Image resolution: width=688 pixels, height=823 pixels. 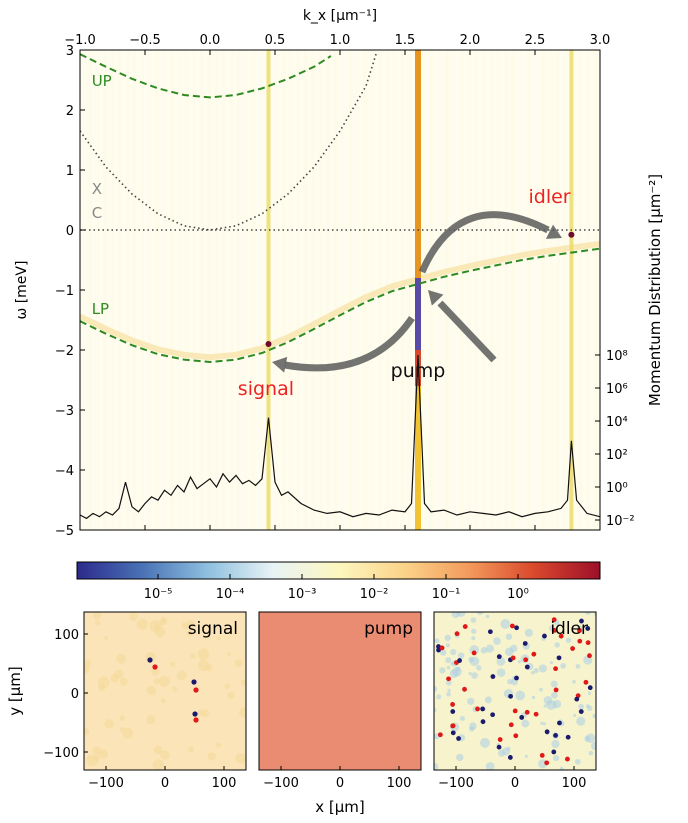 What do you see at coordinates (446, 594) in the screenshot?
I see `colorbar-tick-label: 10⁻¹` at bounding box center [446, 594].